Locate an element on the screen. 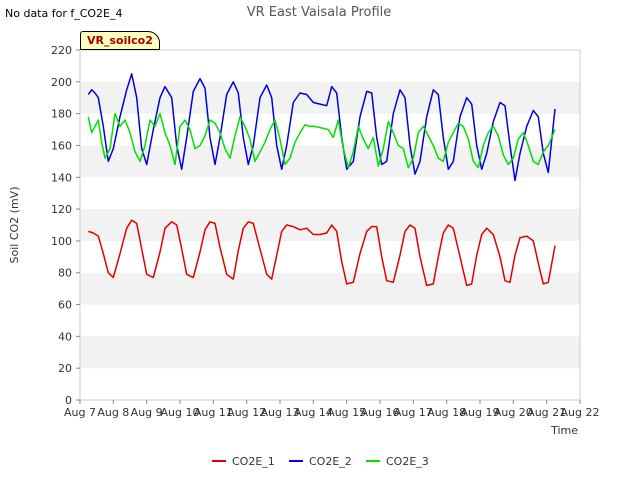 The height and width of the screenshot is (480, 640). y-tick-label: 220 is located at coordinates (61, 50).